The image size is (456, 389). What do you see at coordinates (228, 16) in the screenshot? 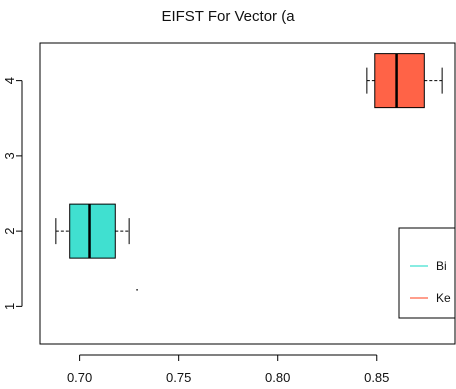
I see `chart-title: EIFST For Vector (a` at bounding box center [228, 16].